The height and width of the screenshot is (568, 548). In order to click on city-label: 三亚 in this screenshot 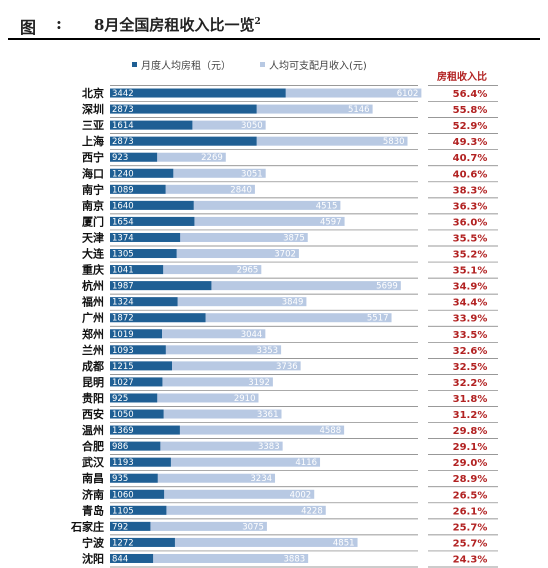, I will do `click(93, 125)`.